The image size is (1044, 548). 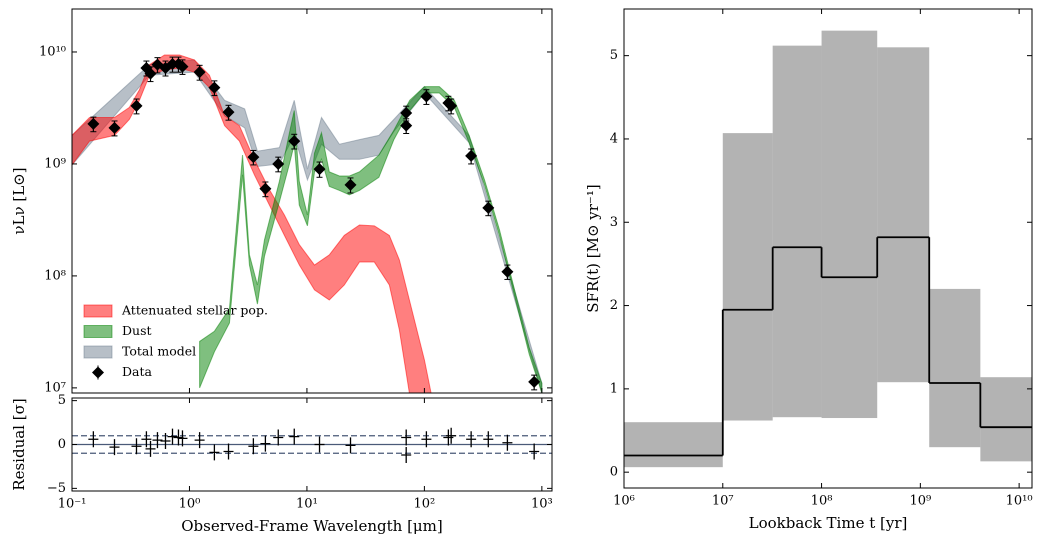 I want to click on x-tick-label: 10⁸, so click(x=822, y=501).